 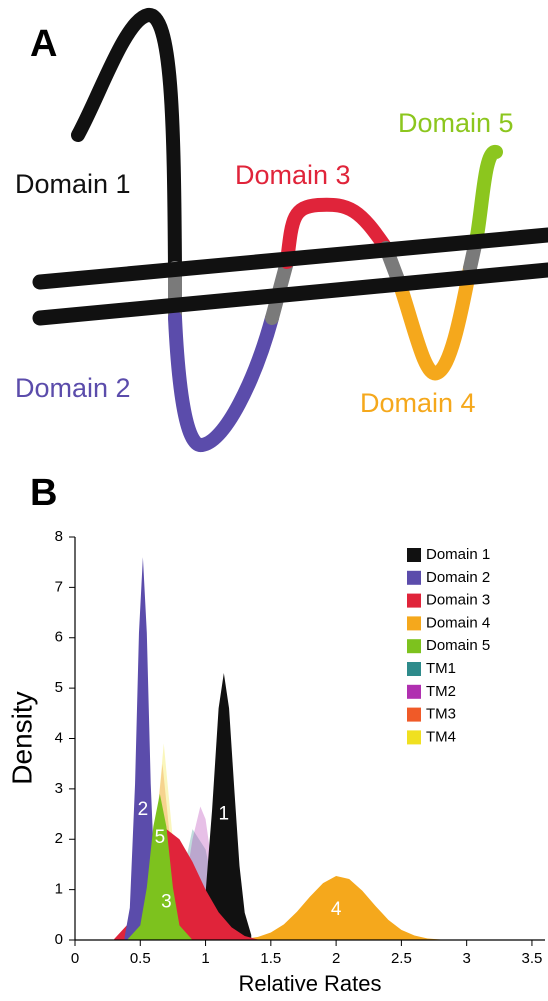 What do you see at coordinates (73, 184) in the screenshot?
I see `domain-label: Domain 1` at bounding box center [73, 184].